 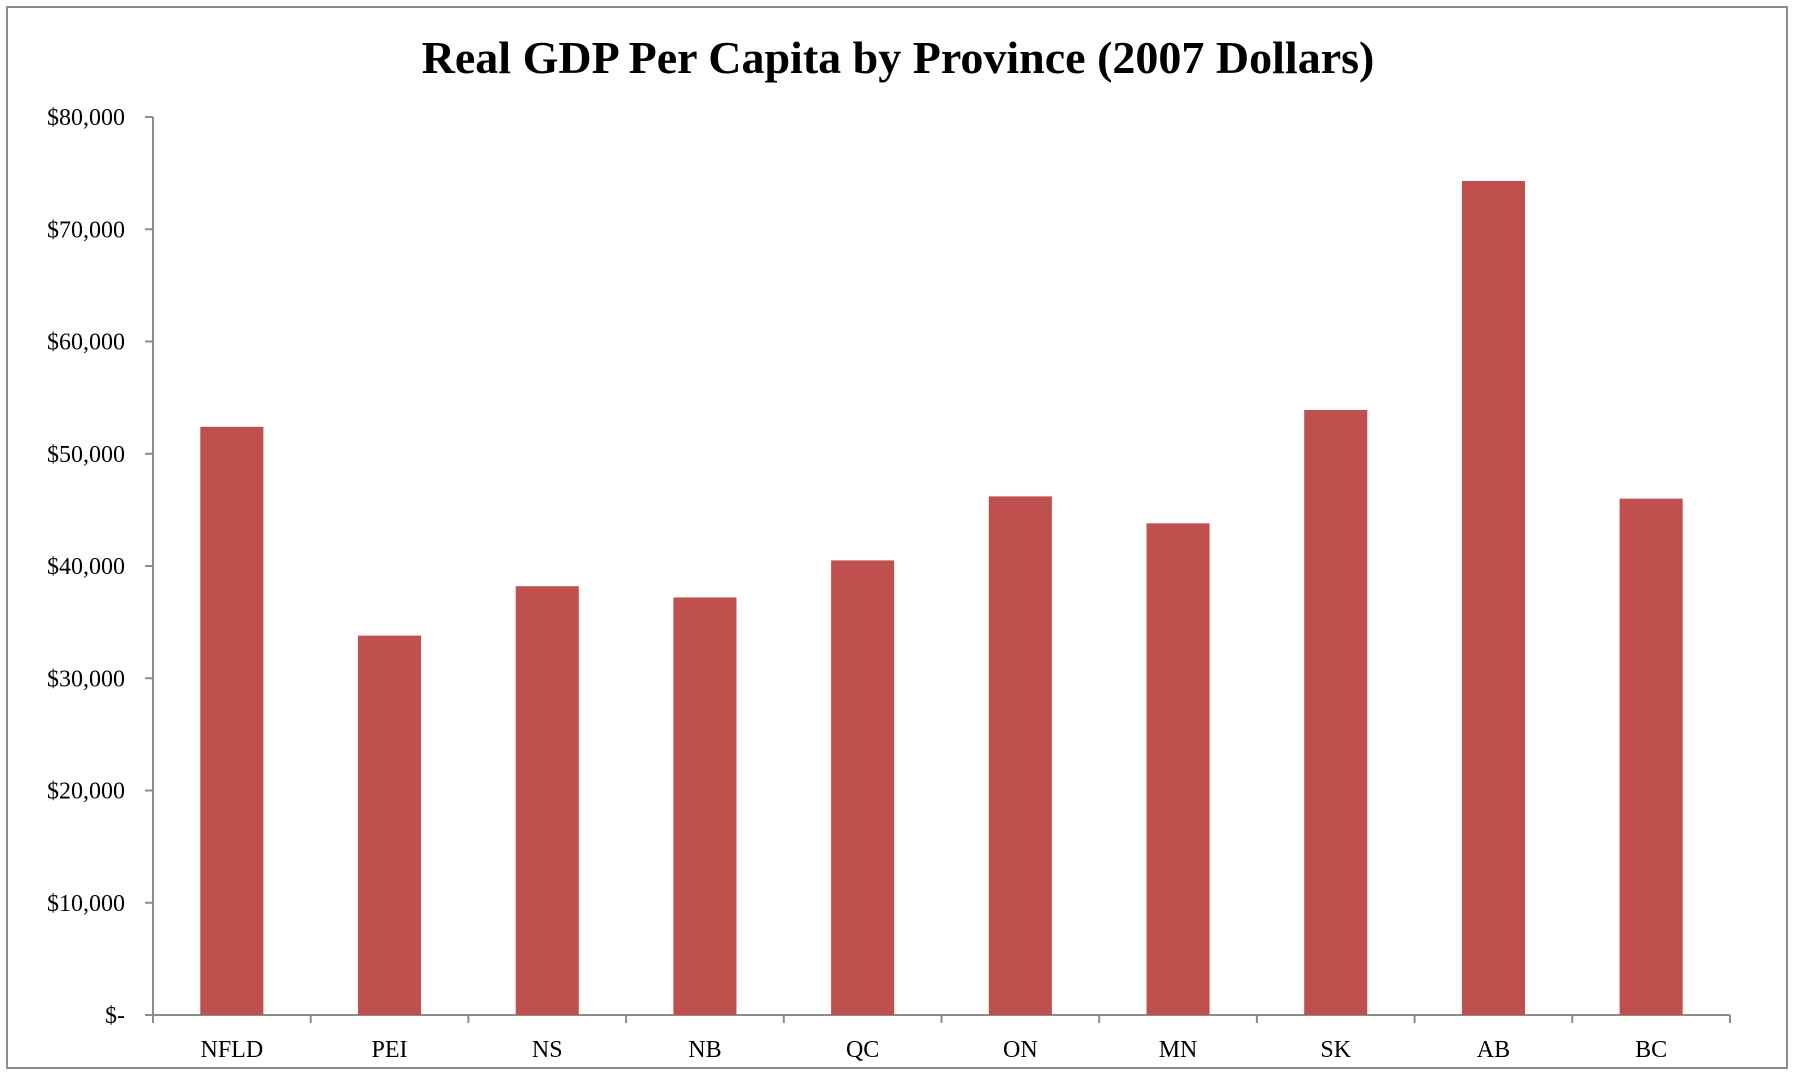 I want to click on x-tick-label: NS, so click(x=547, y=1050).